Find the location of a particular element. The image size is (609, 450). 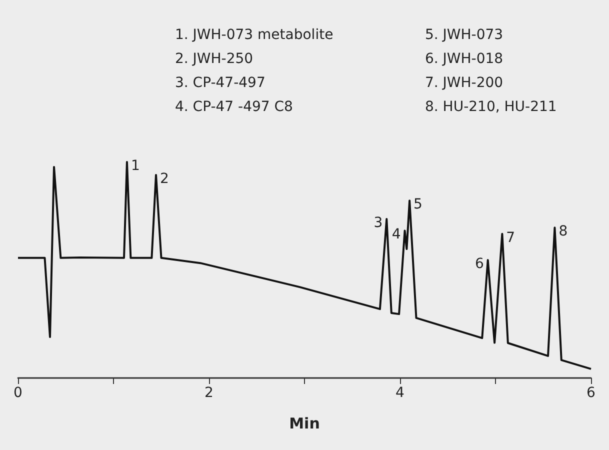

annotation: 1 is located at coordinates (135, 166).